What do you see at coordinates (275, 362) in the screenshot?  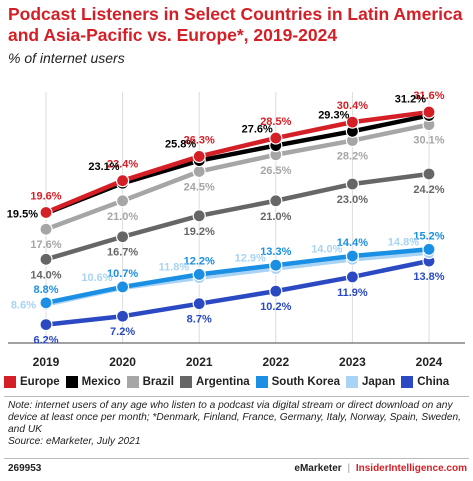 I see `x-tick-label: 2022` at bounding box center [275, 362].